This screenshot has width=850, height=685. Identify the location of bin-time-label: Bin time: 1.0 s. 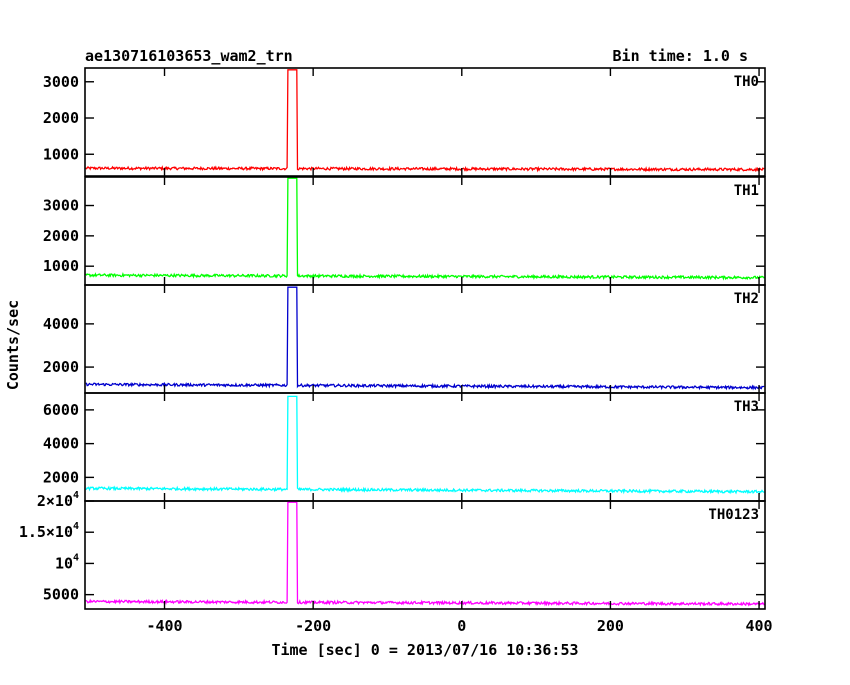
(680, 56).